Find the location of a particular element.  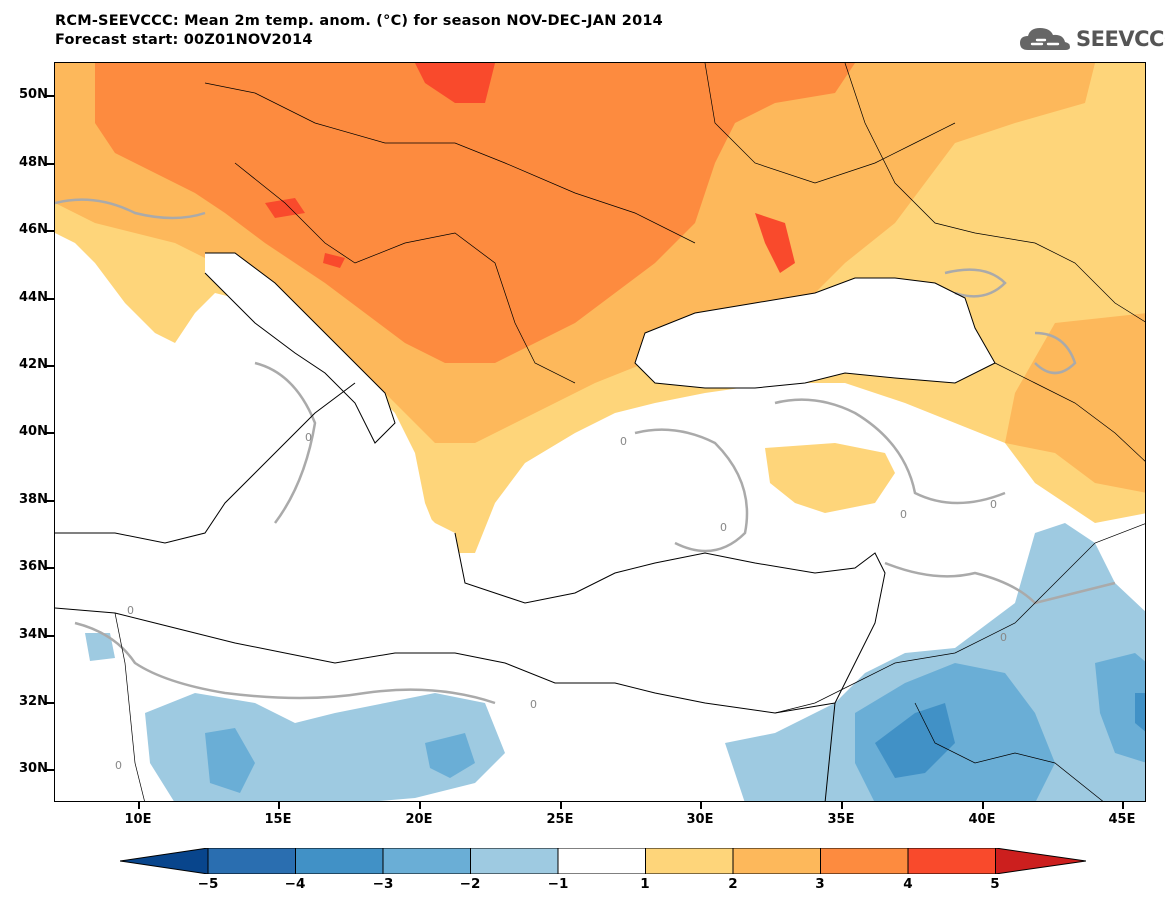

lat-label: 50N is located at coordinates (33, 94).